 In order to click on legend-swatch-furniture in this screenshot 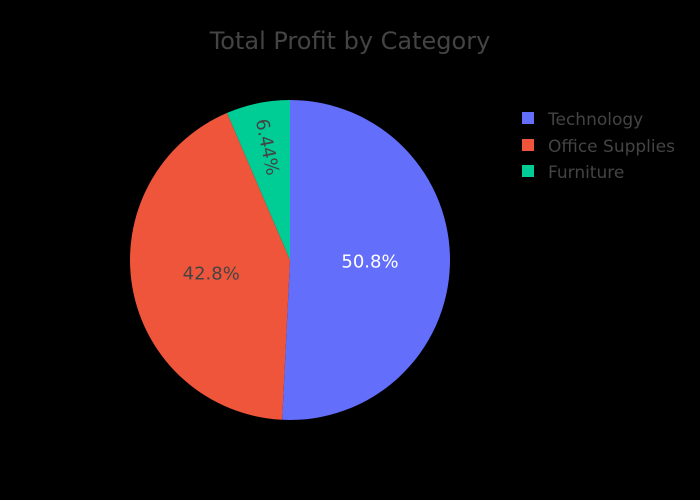, I will do `click(528, 171)`.